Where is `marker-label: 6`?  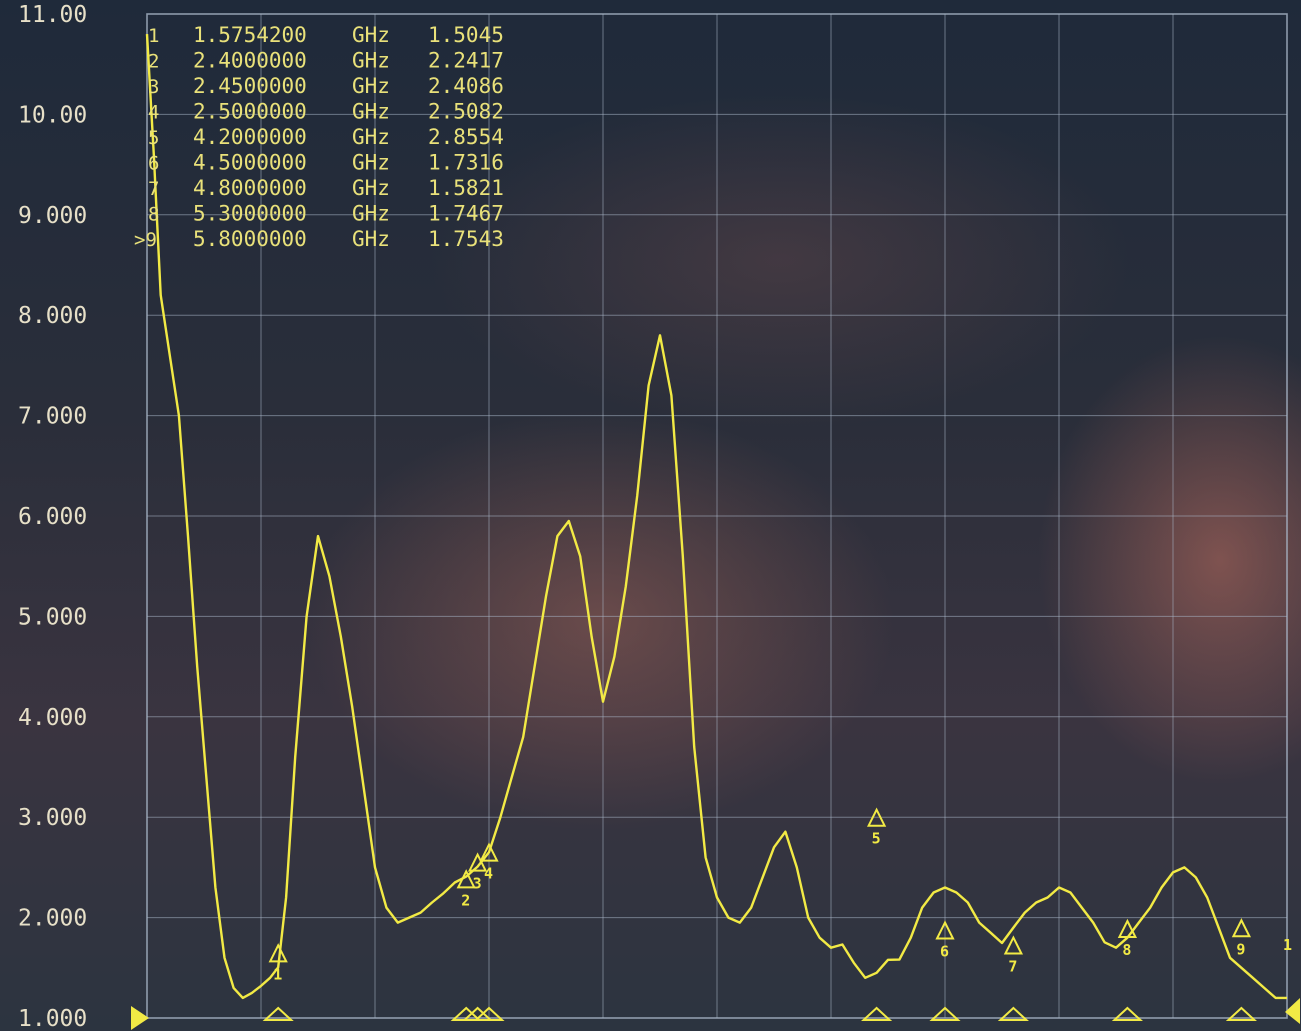
marker-label: 6 is located at coordinates (944, 952).